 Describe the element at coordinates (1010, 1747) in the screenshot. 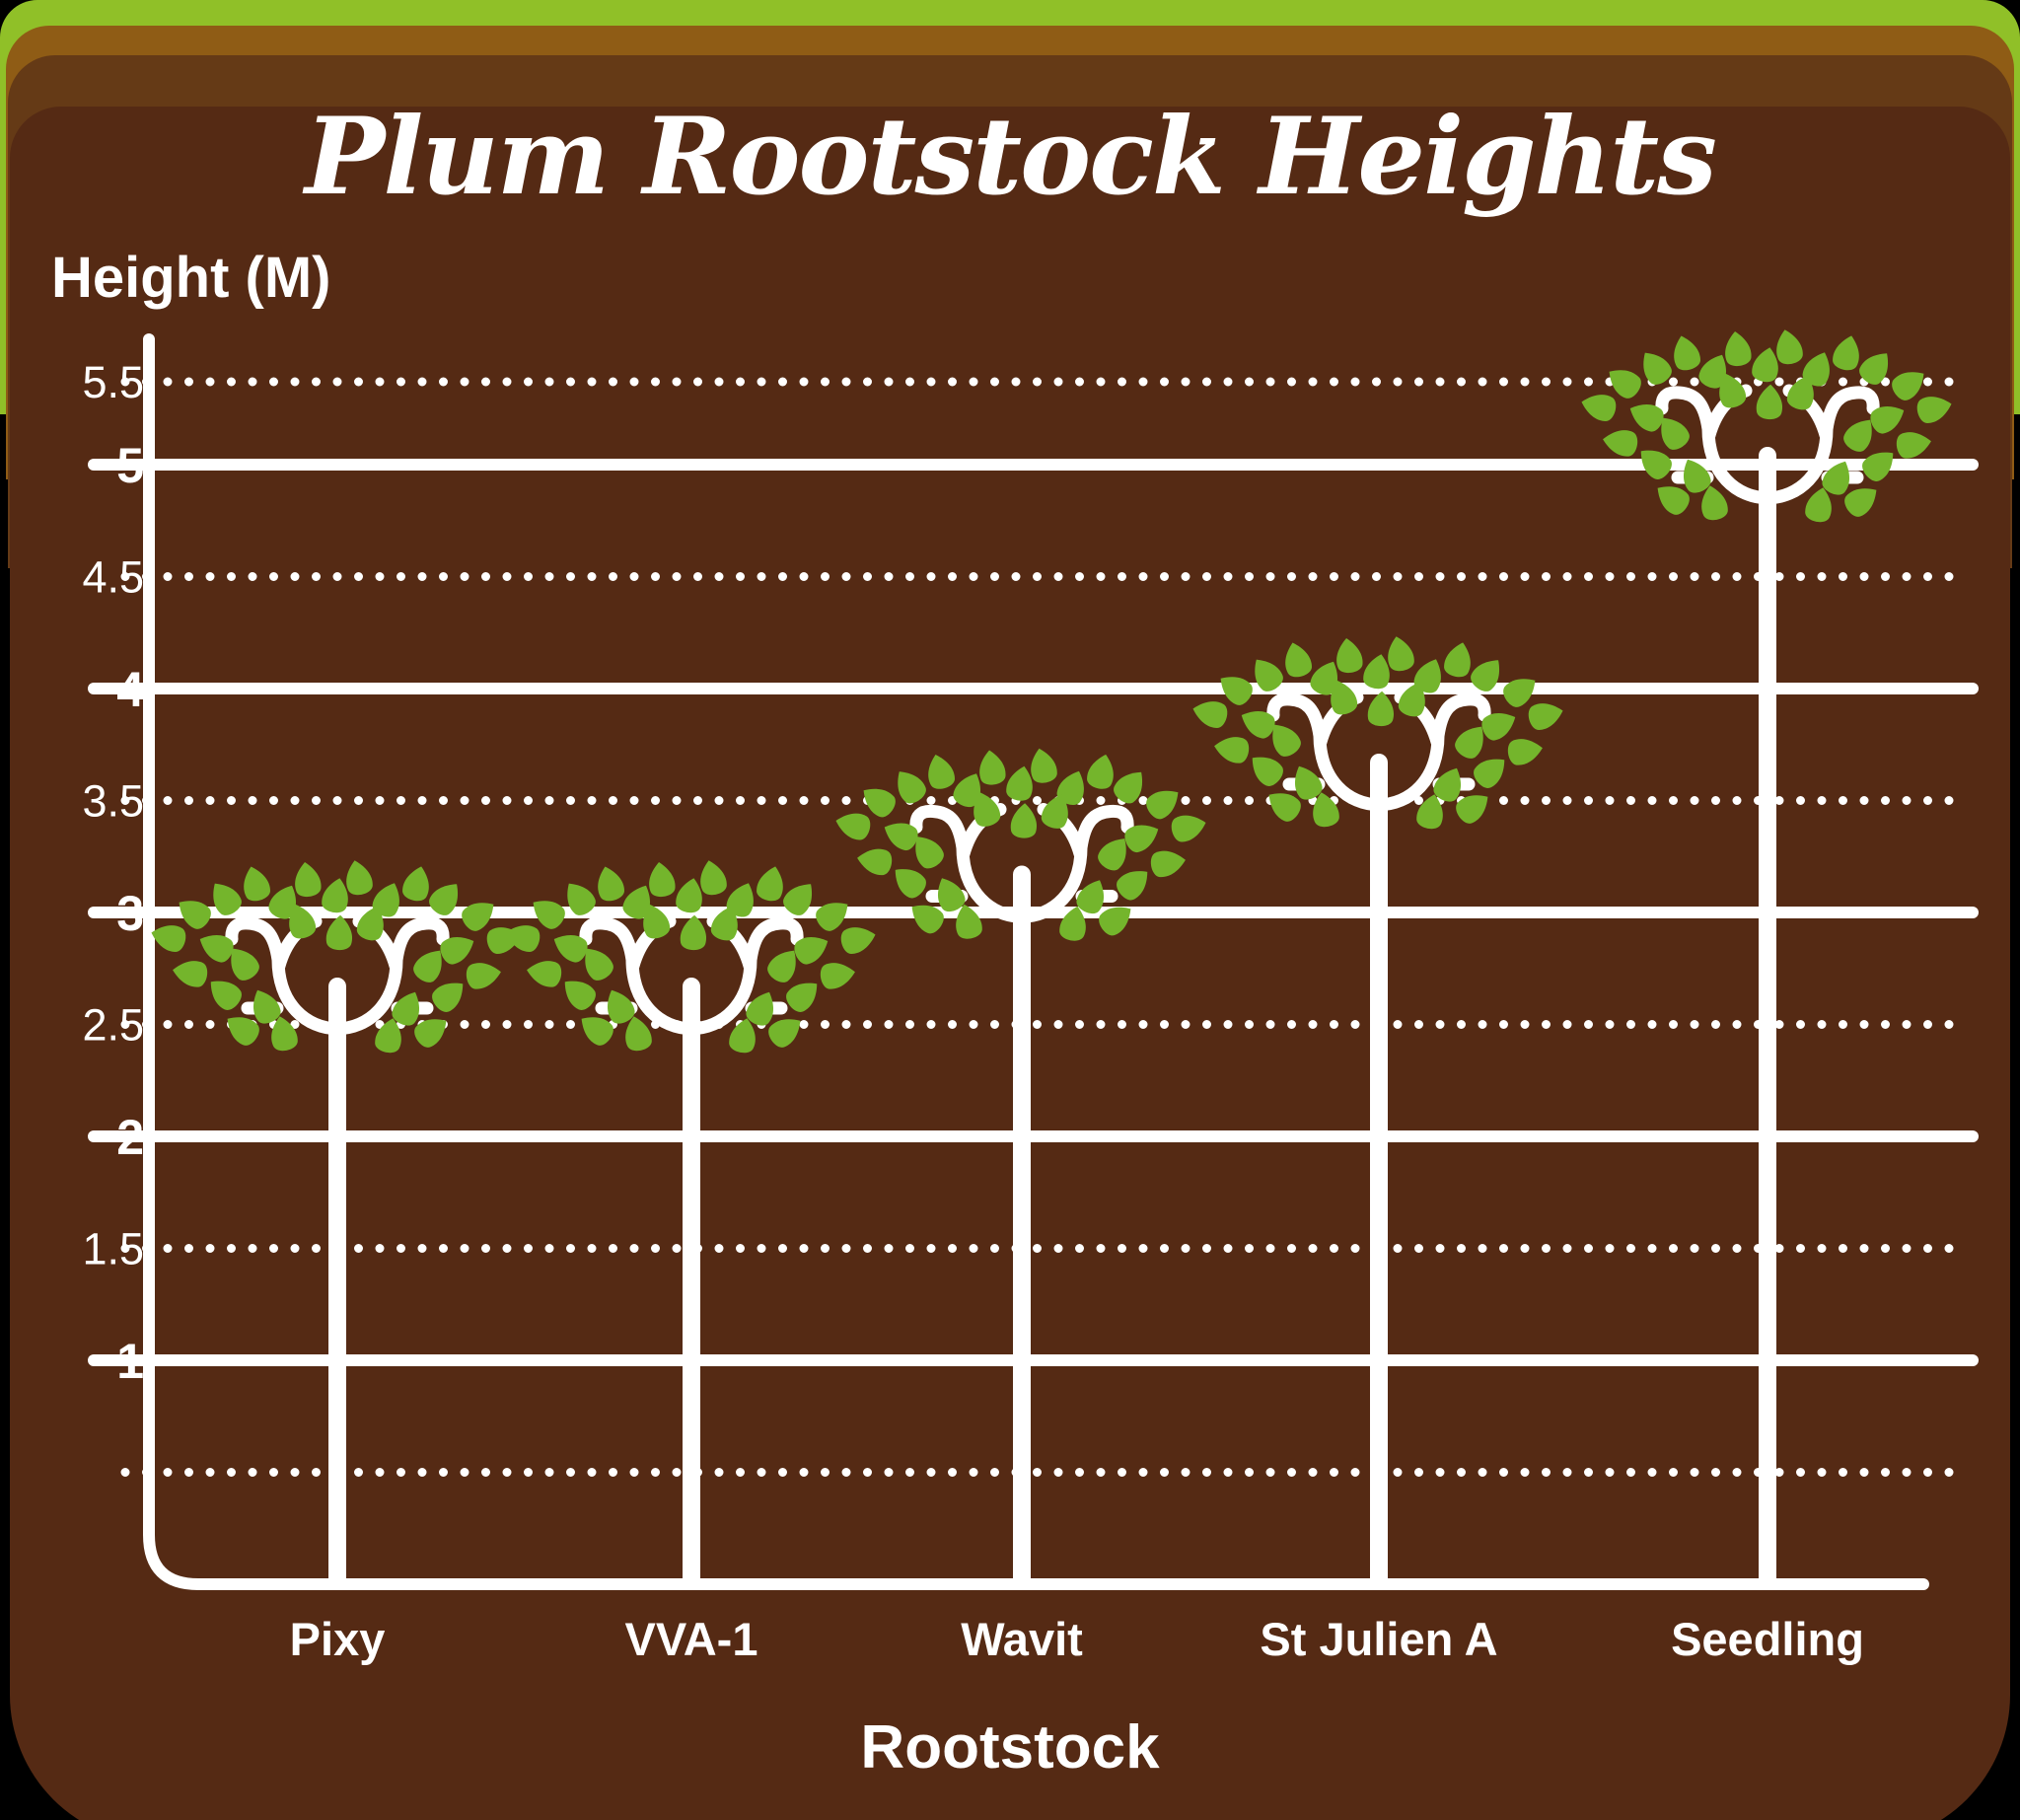

I see `x-axis-title: Rootstock` at that location.